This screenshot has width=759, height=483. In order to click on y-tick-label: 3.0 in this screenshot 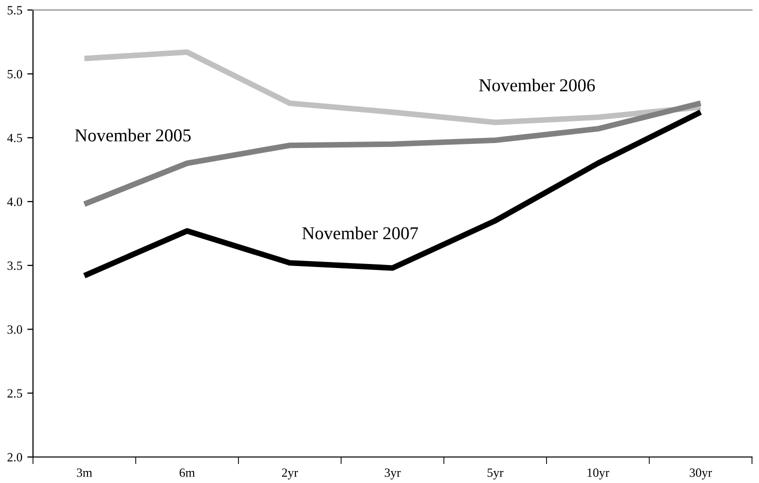, I will do `click(15, 329)`.